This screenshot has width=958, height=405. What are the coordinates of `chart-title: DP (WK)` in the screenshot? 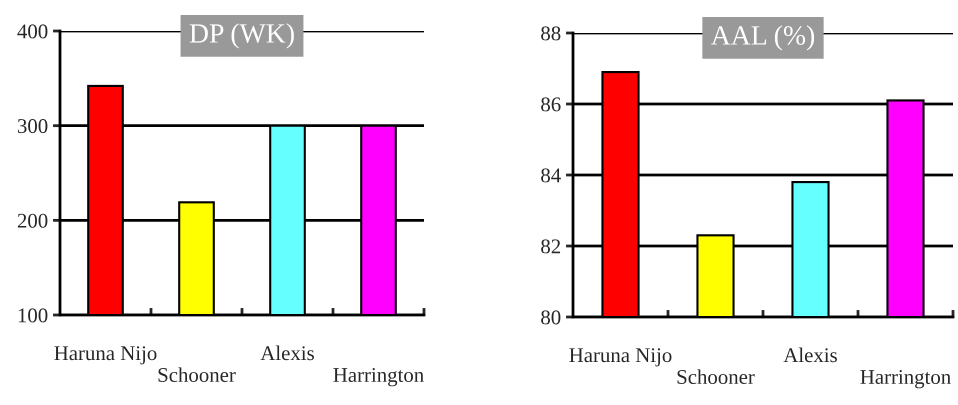 It's located at (242, 35).